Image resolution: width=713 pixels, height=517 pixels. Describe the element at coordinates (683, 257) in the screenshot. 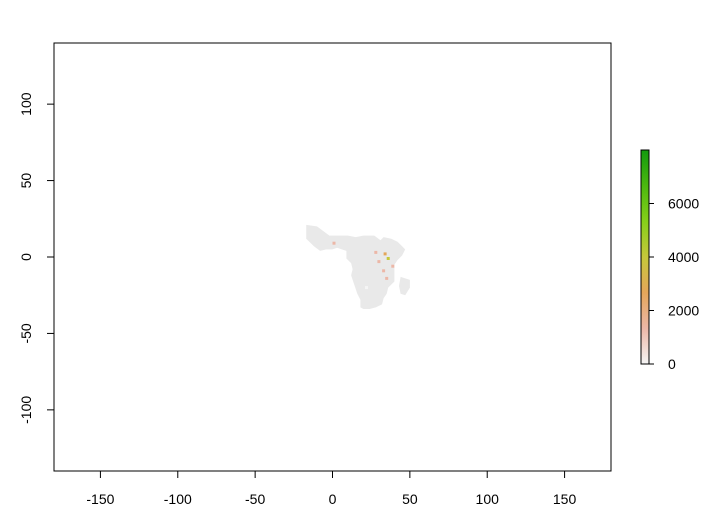

I see `legend-tick-label: 4000` at that location.